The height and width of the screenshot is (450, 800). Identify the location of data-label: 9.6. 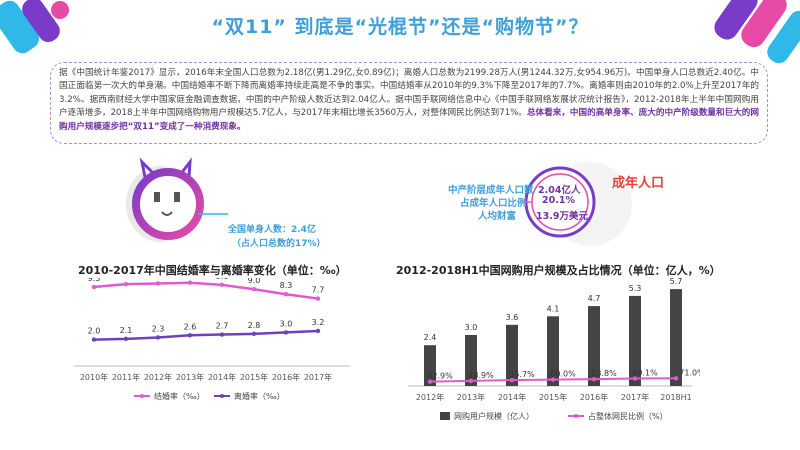
(222, 279).